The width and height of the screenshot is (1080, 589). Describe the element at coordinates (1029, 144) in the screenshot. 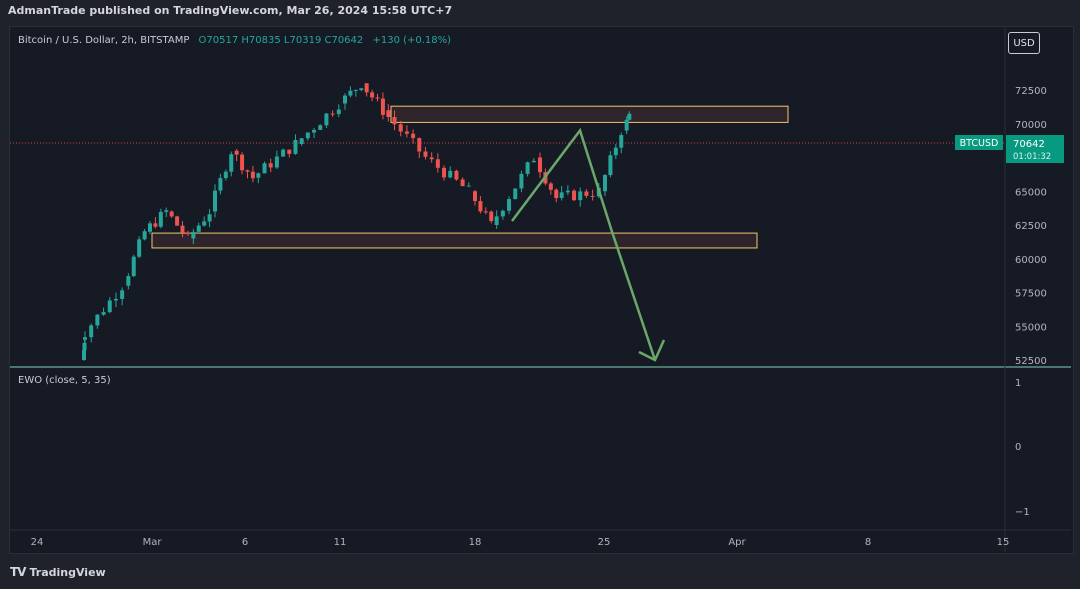

I see `price-badge-value: 70642` at that location.